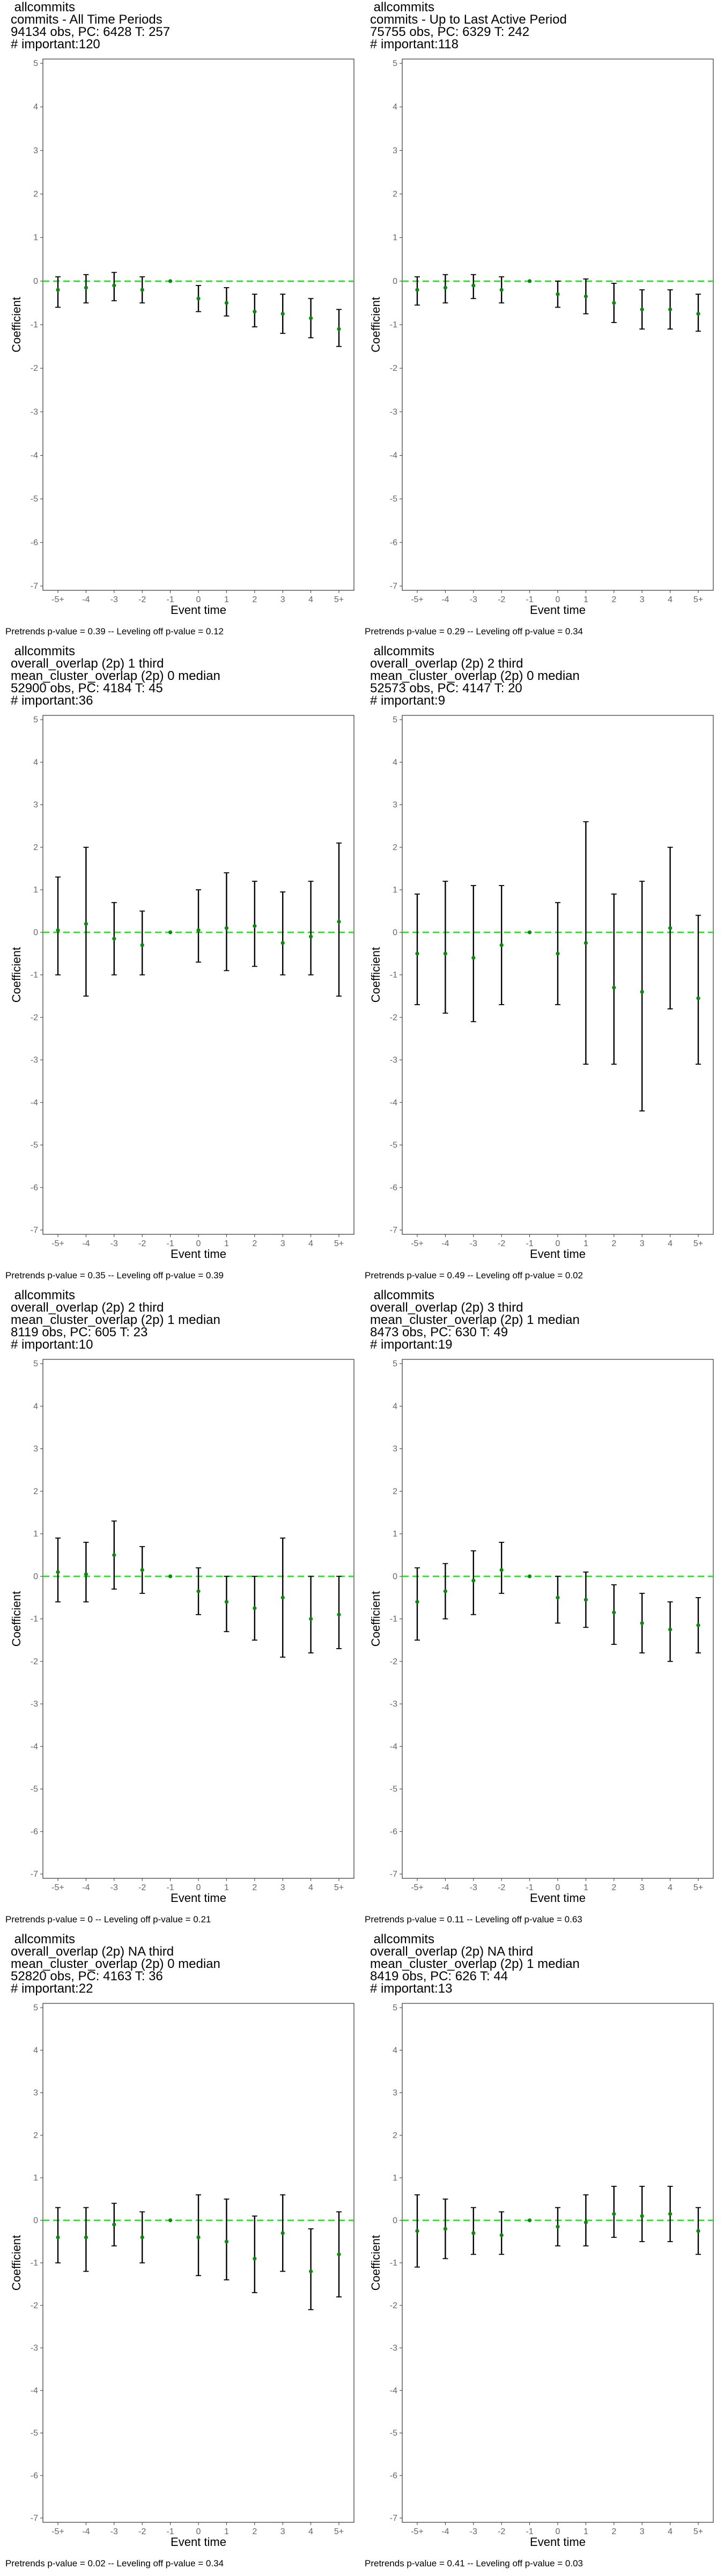 This screenshot has width=724, height=2576. What do you see at coordinates (613, 599) in the screenshot?
I see `x-tick-label: 2` at bounding box center [613, 599].